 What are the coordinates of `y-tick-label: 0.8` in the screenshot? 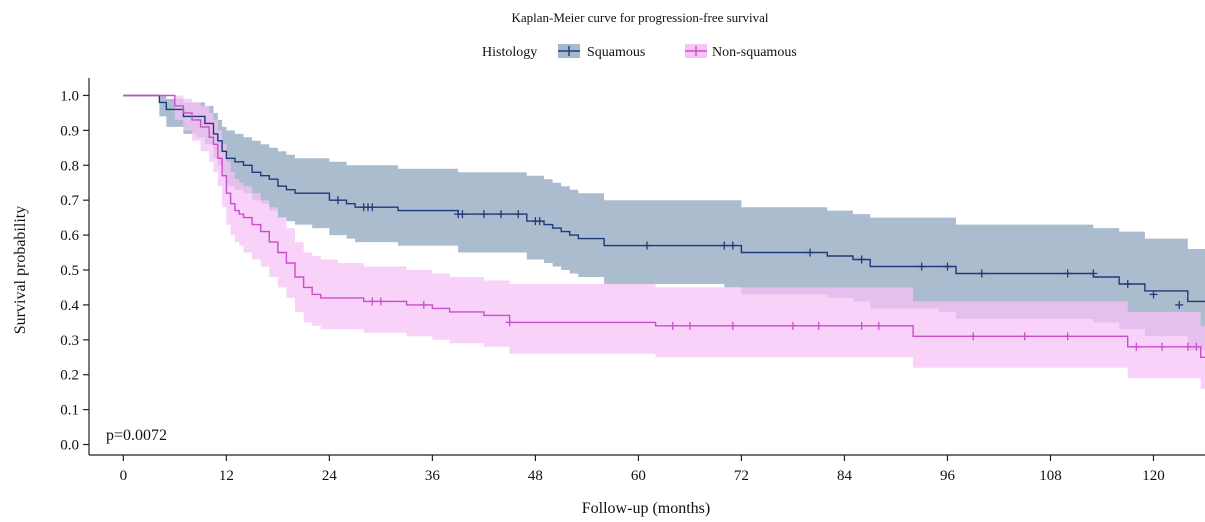 It's located at (69, 166).